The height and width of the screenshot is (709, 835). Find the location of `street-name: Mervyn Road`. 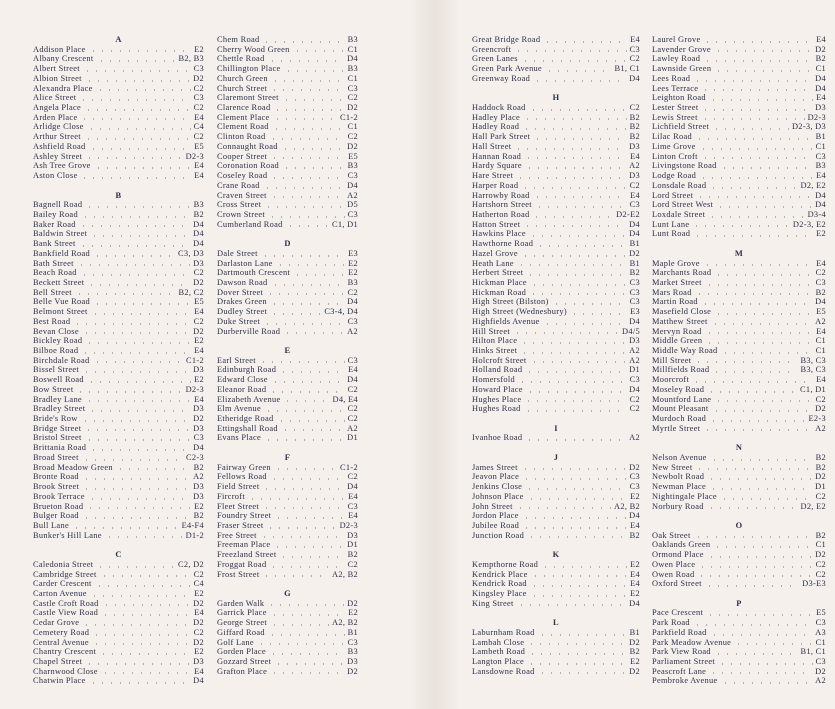

street-name: Mervyn Road is located at coordinates (677, 331).